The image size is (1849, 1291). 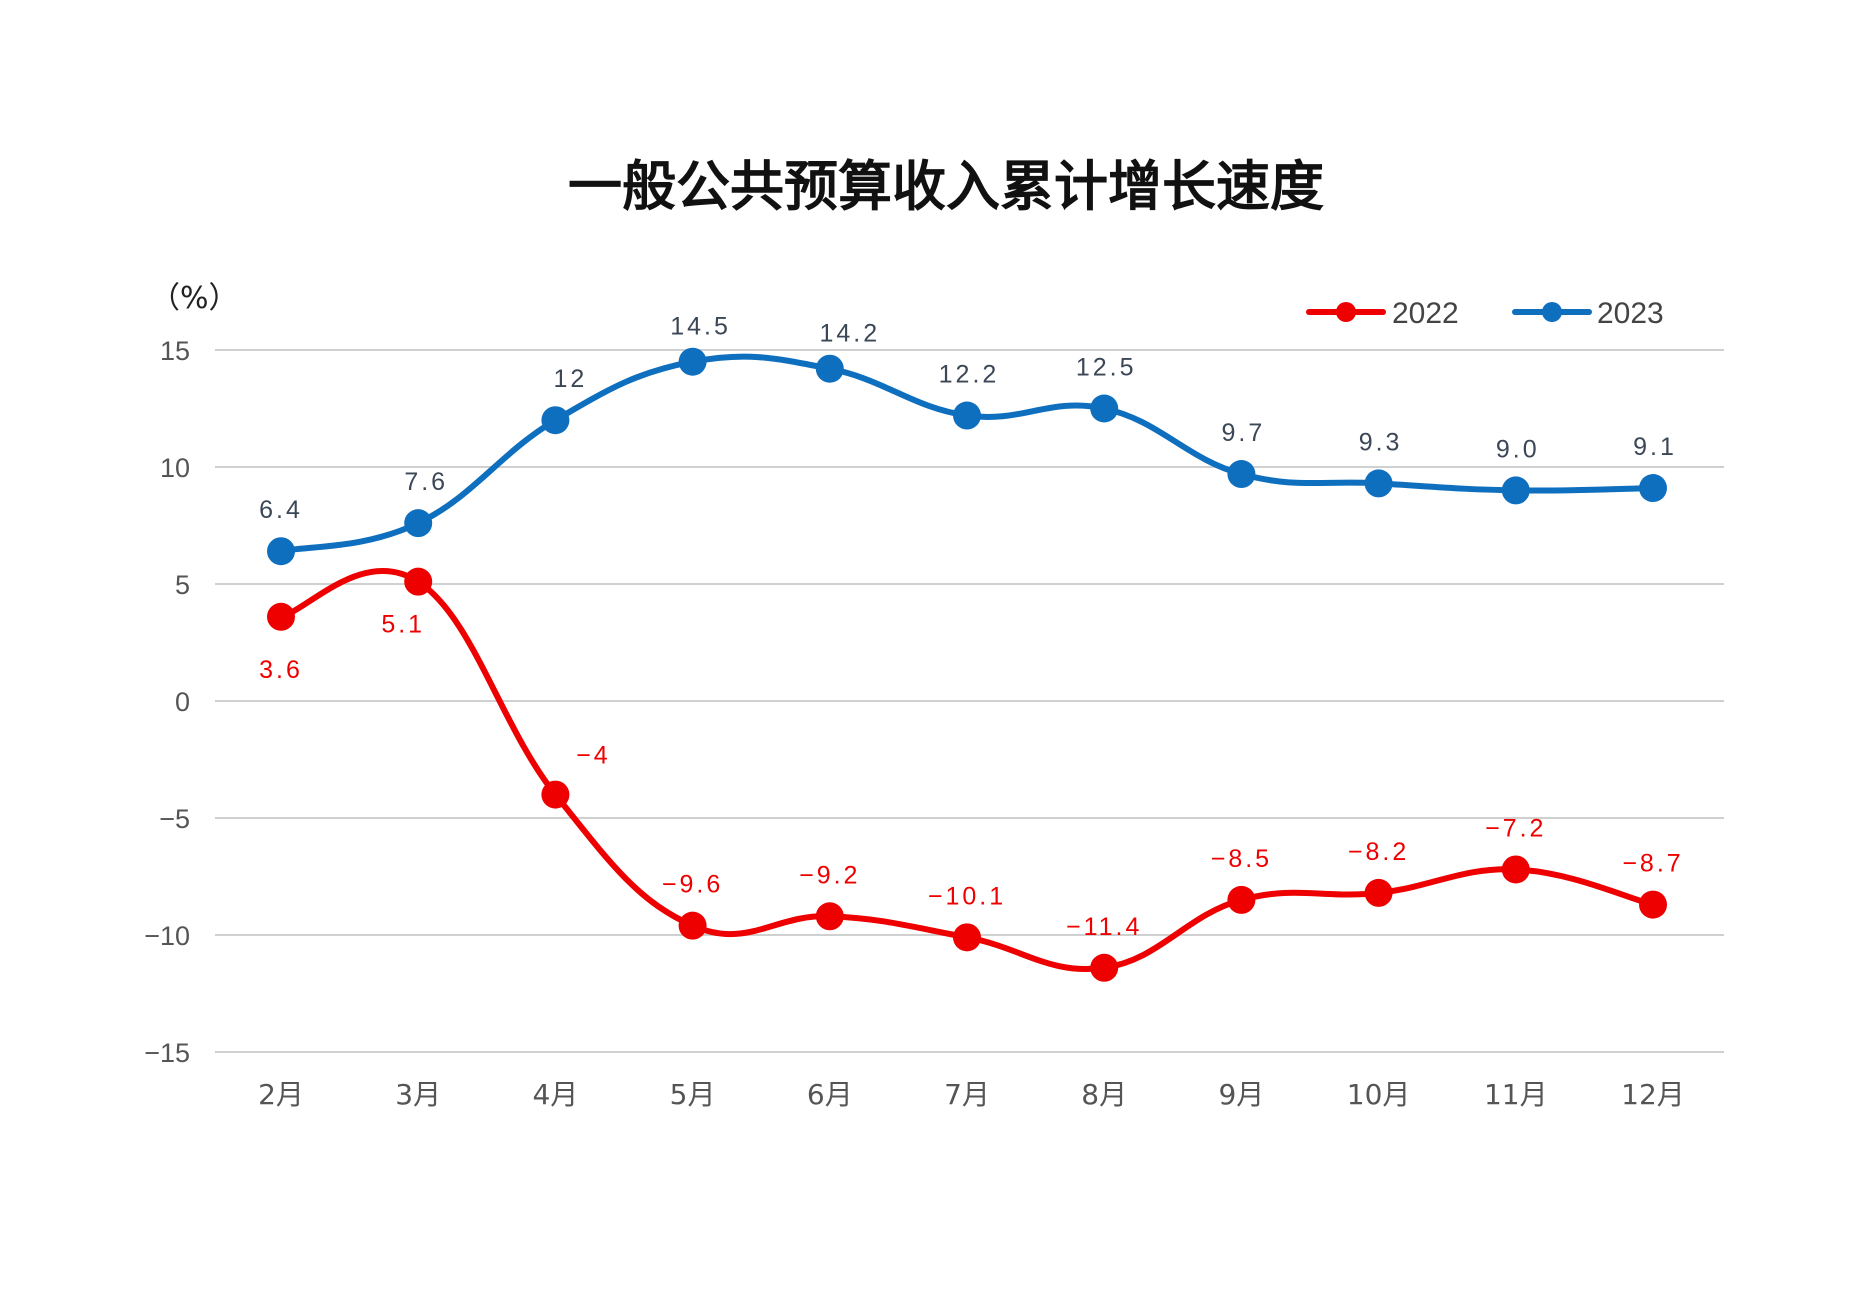 I want to click on data-label: 12.2, so click(x=969, y=375).